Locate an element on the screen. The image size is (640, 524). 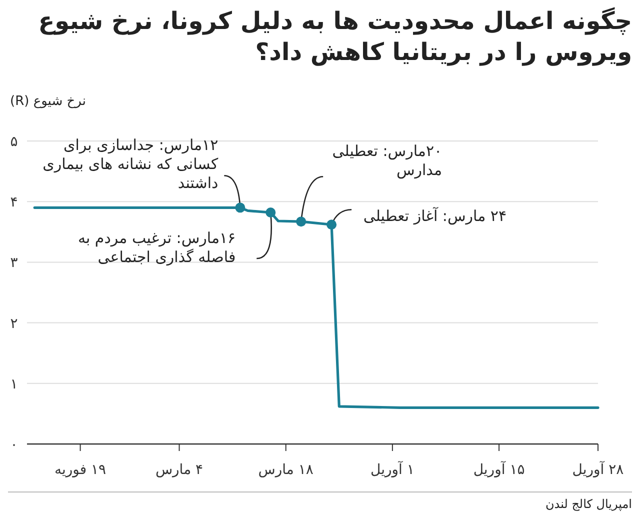
y-tick-label: ۲ is located at coordinates (14, 324).